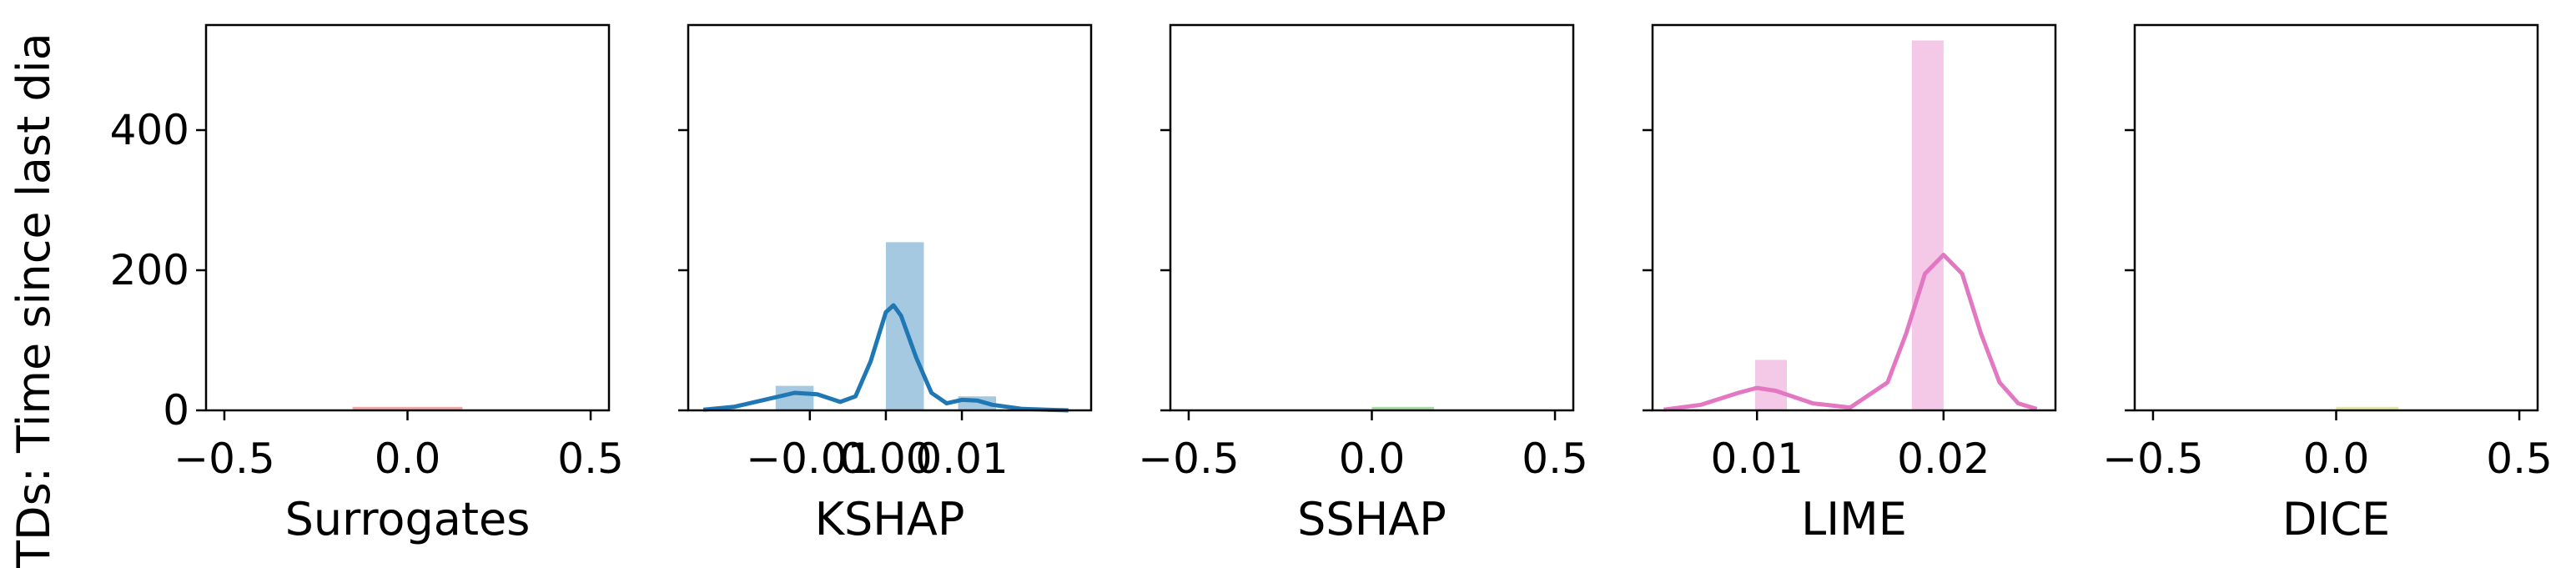  Describe the element at coordinates (1943, 459) in the screenshot. I see `x-tick-label: 0.02` at that location.